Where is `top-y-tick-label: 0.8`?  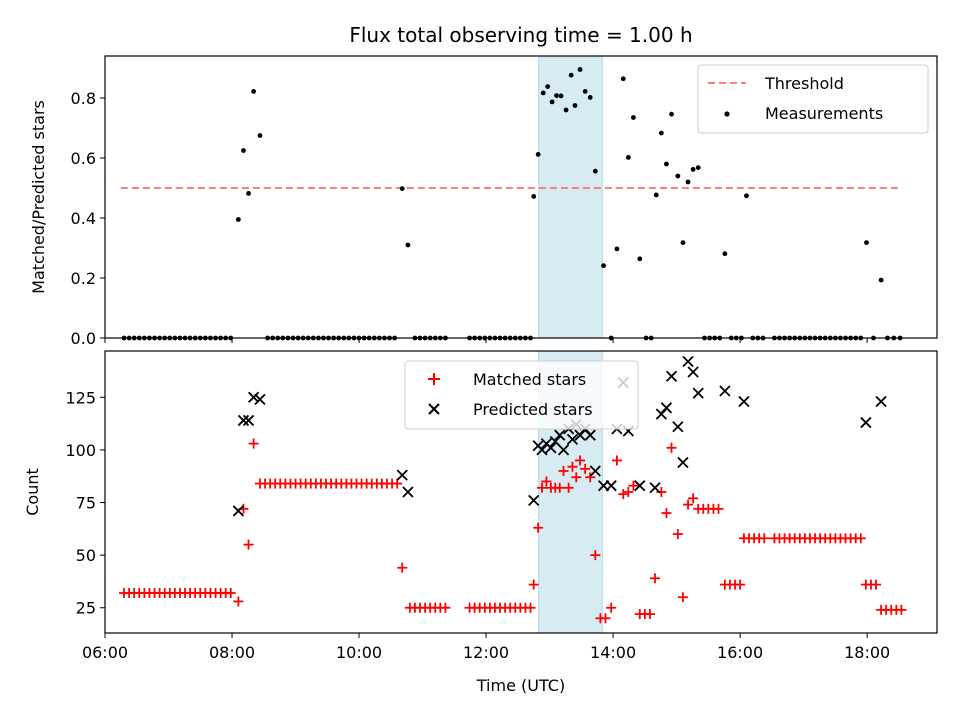 top-y-tick-label: 0.8 is located at coordinates (83, 98).